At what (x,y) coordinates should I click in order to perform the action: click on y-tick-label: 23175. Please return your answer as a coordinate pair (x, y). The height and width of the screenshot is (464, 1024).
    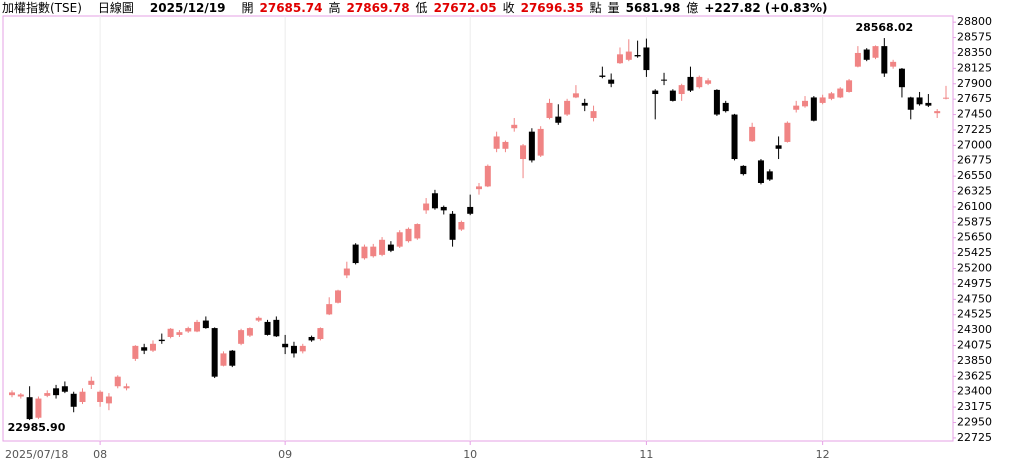
    Looking at the image, I should click on (974, 406).